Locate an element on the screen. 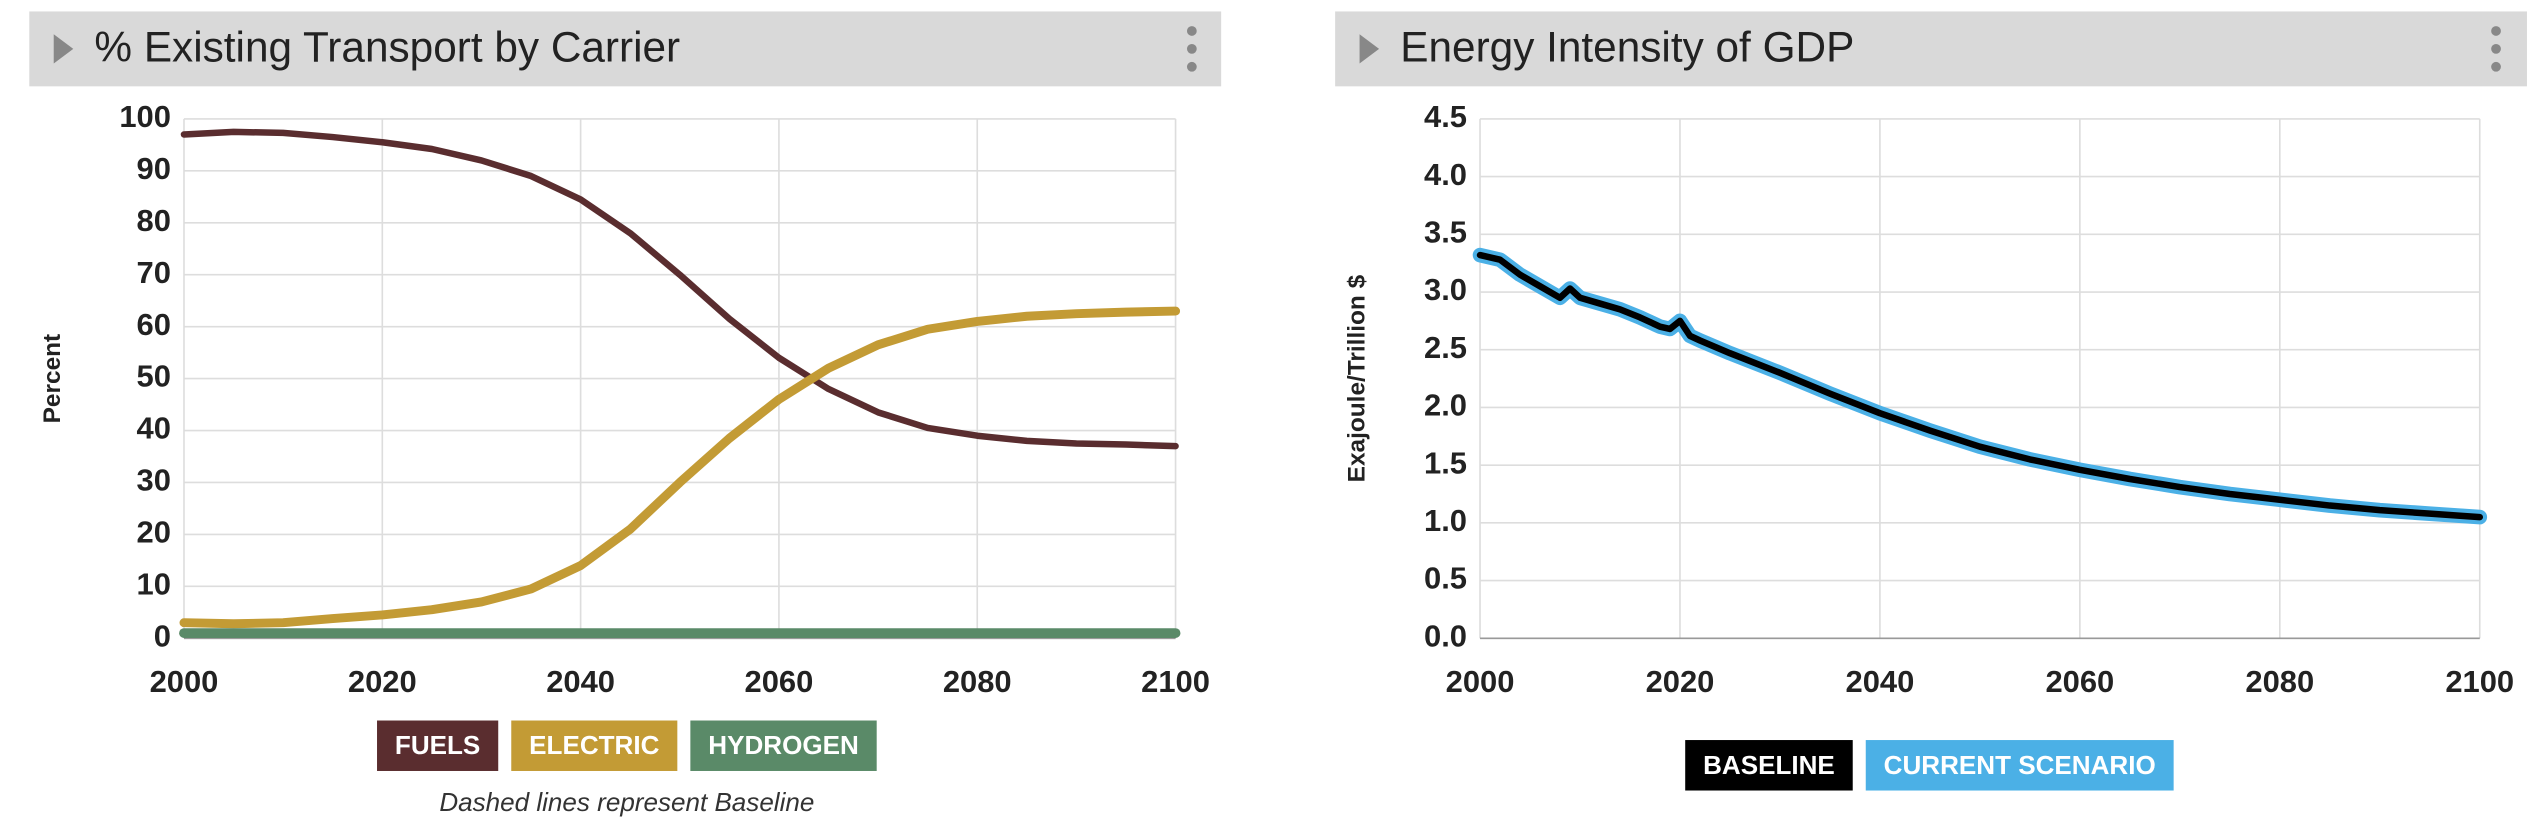 The image size is (2540, 828). legend-label: CURRENT SCENARIO is located at coordinates (2020, 765).